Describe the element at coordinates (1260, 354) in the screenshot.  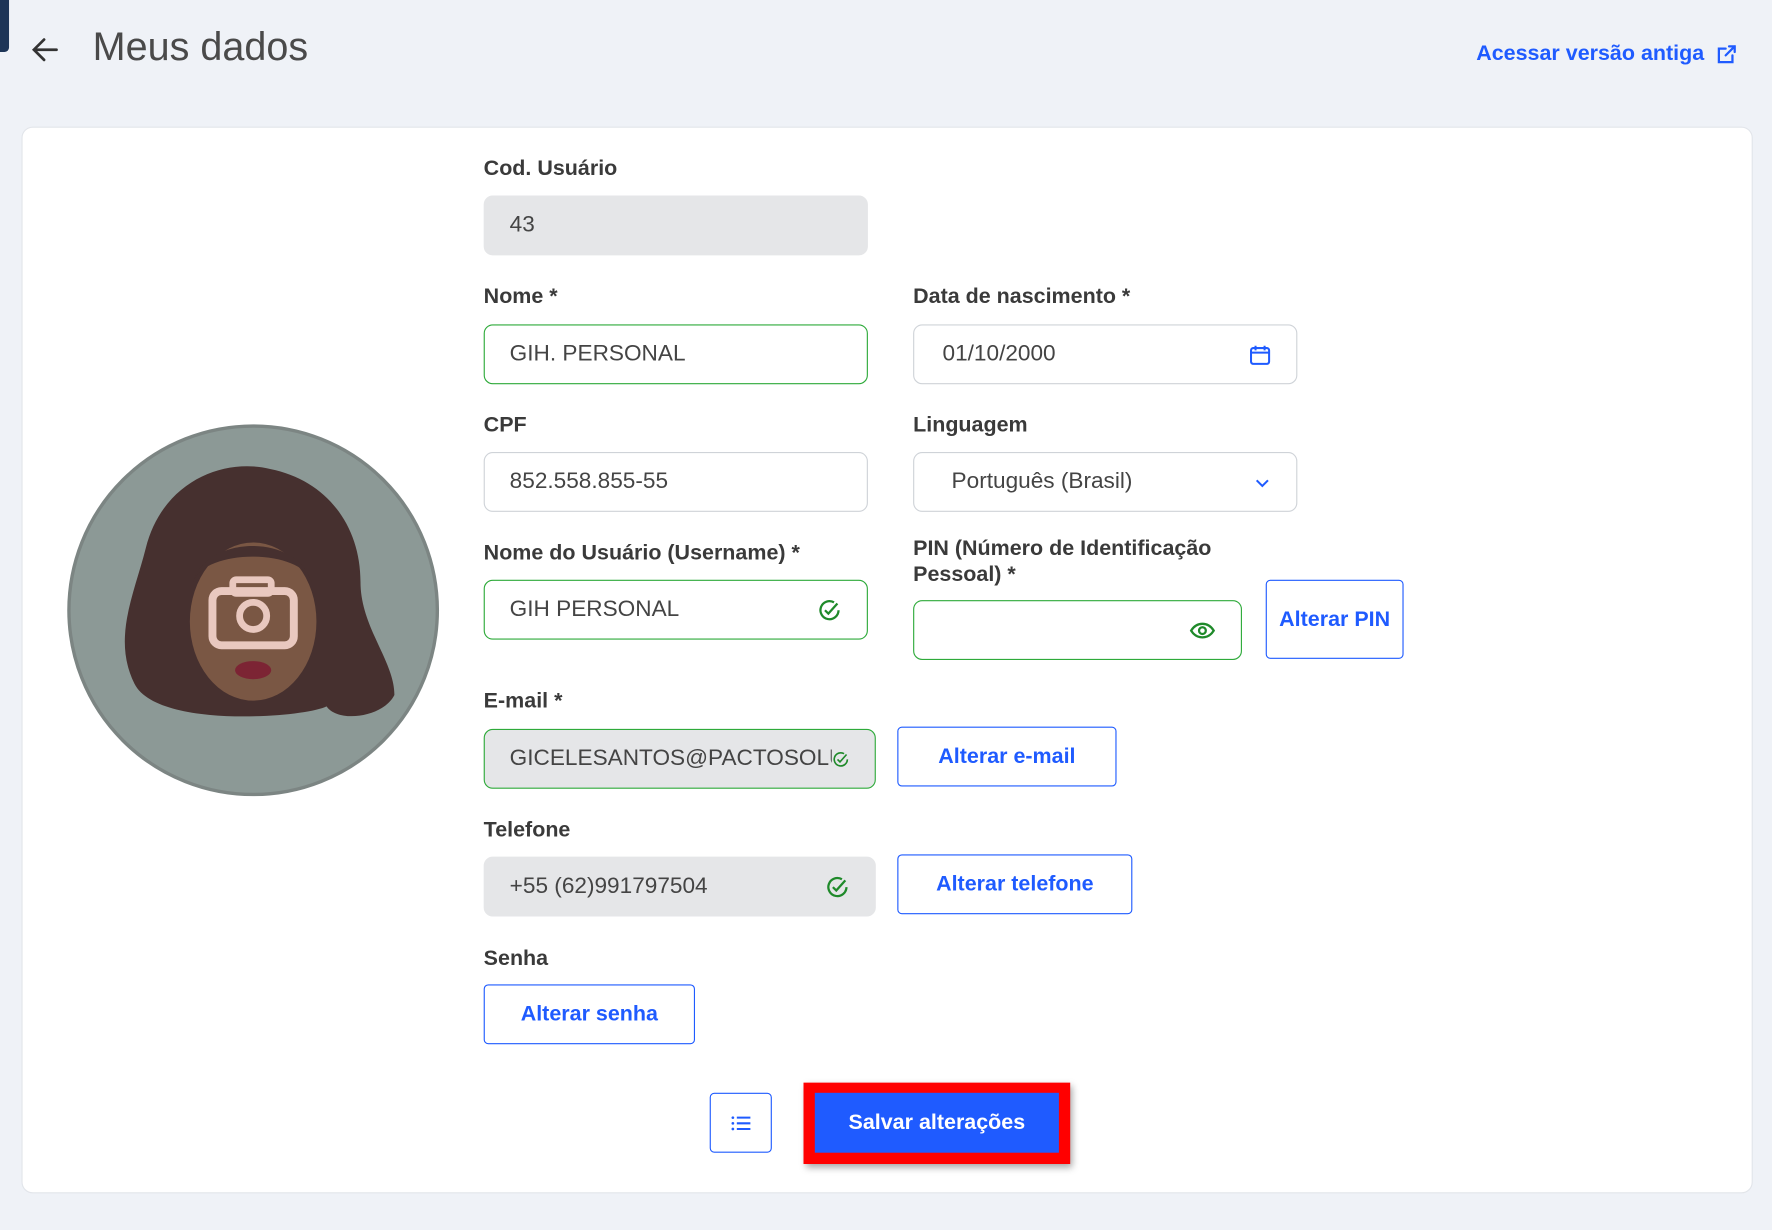
I see `calendar-icon` at that location.